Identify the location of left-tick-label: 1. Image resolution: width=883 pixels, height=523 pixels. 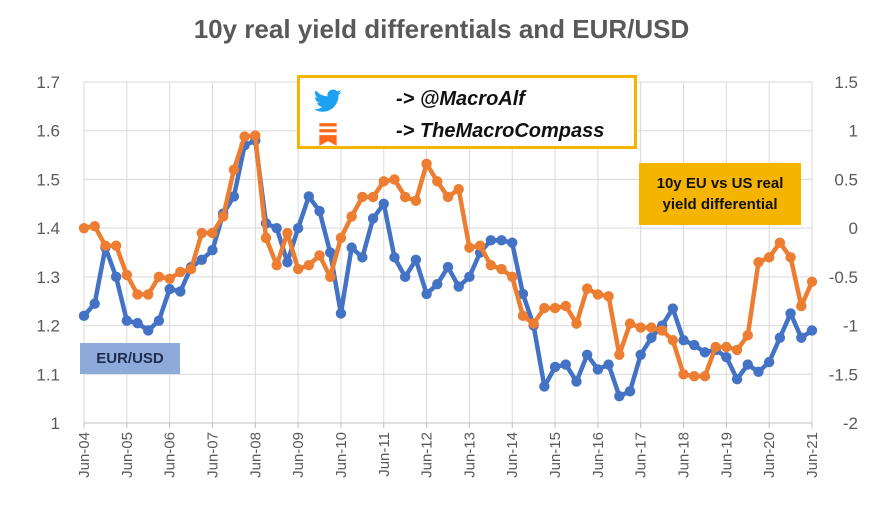
(55, 423).